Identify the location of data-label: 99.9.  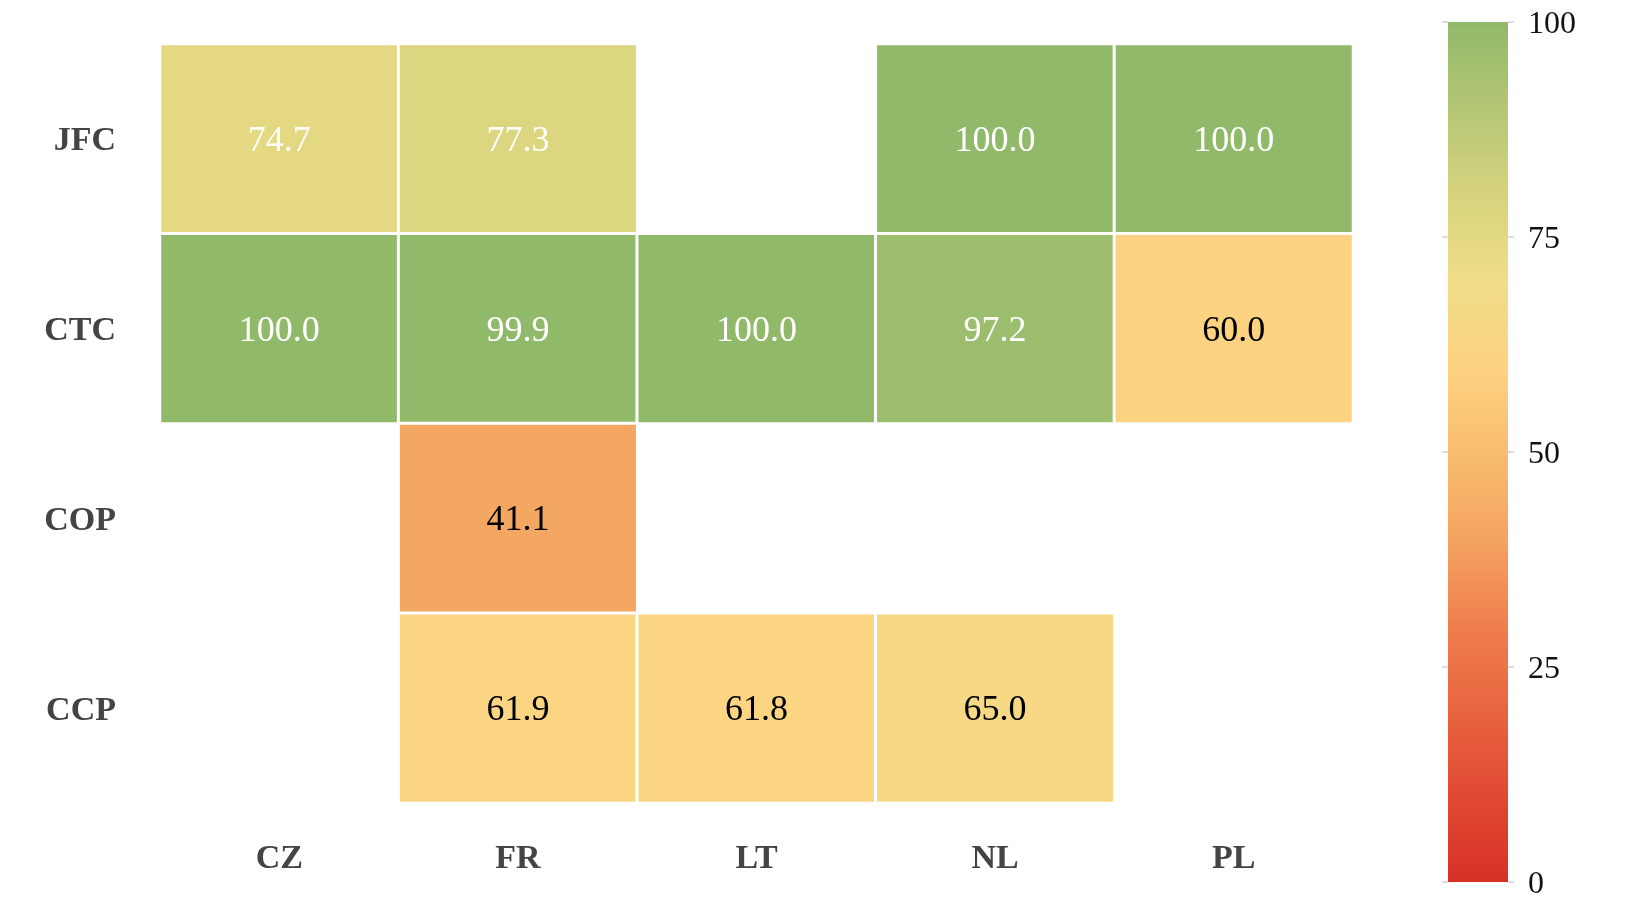
(518, 328).